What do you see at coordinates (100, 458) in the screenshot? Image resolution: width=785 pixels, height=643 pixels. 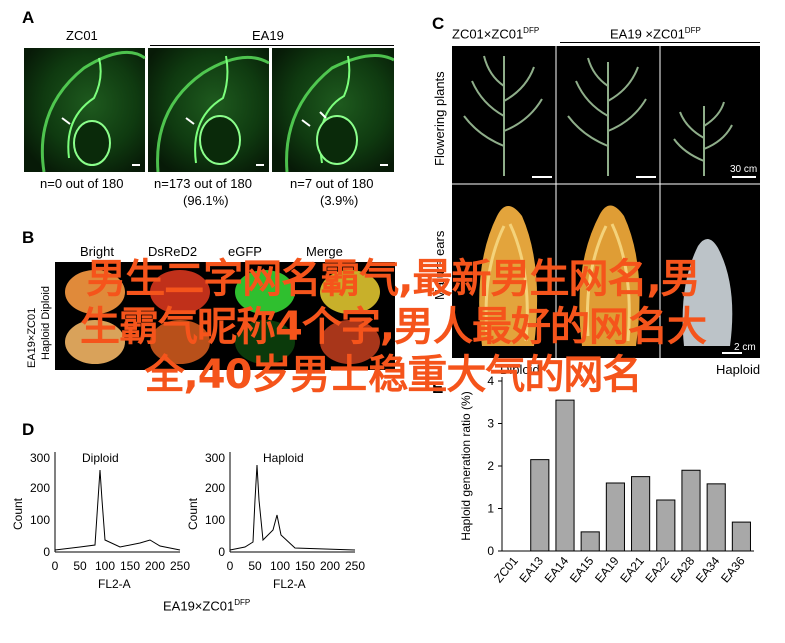 I see `histogram-diploid-title: Diploid` at bounding box center [100, 458].